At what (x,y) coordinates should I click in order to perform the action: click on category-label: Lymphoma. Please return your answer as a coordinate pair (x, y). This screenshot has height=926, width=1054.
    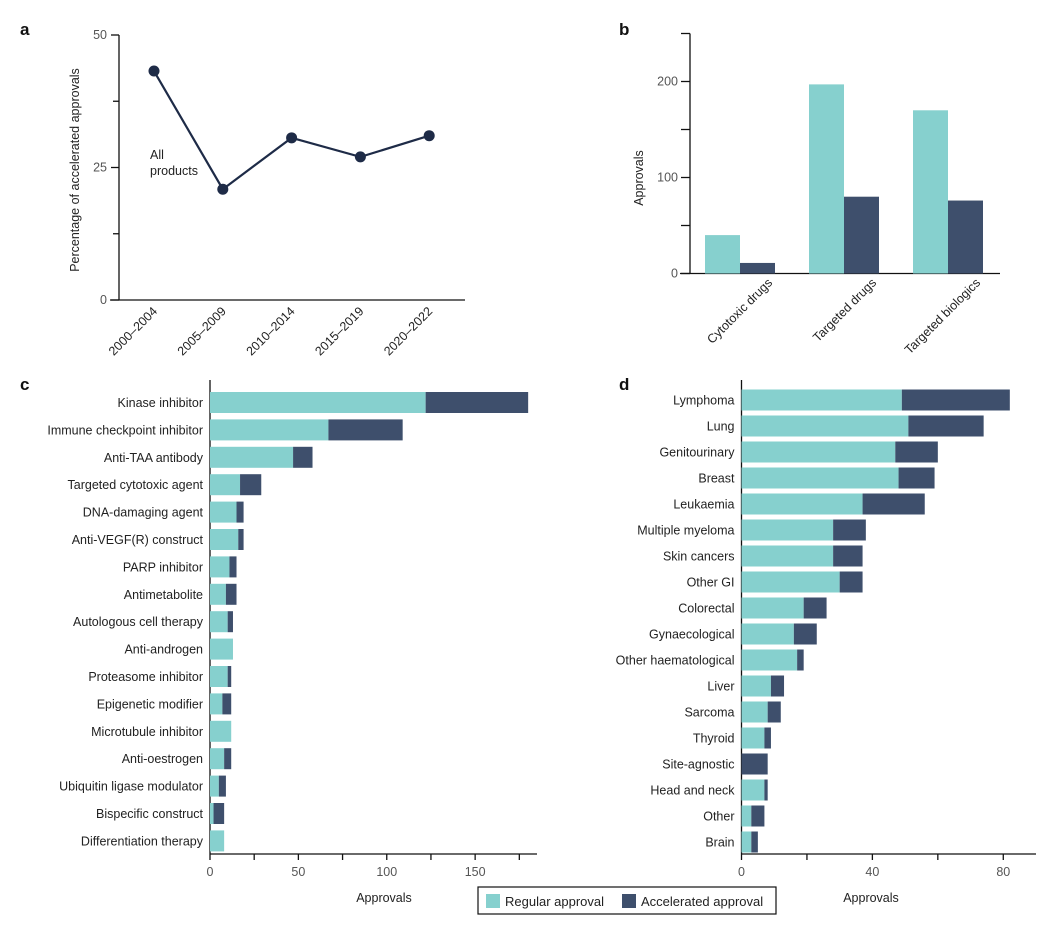
    Looking at the image, I should click on (703, 401).